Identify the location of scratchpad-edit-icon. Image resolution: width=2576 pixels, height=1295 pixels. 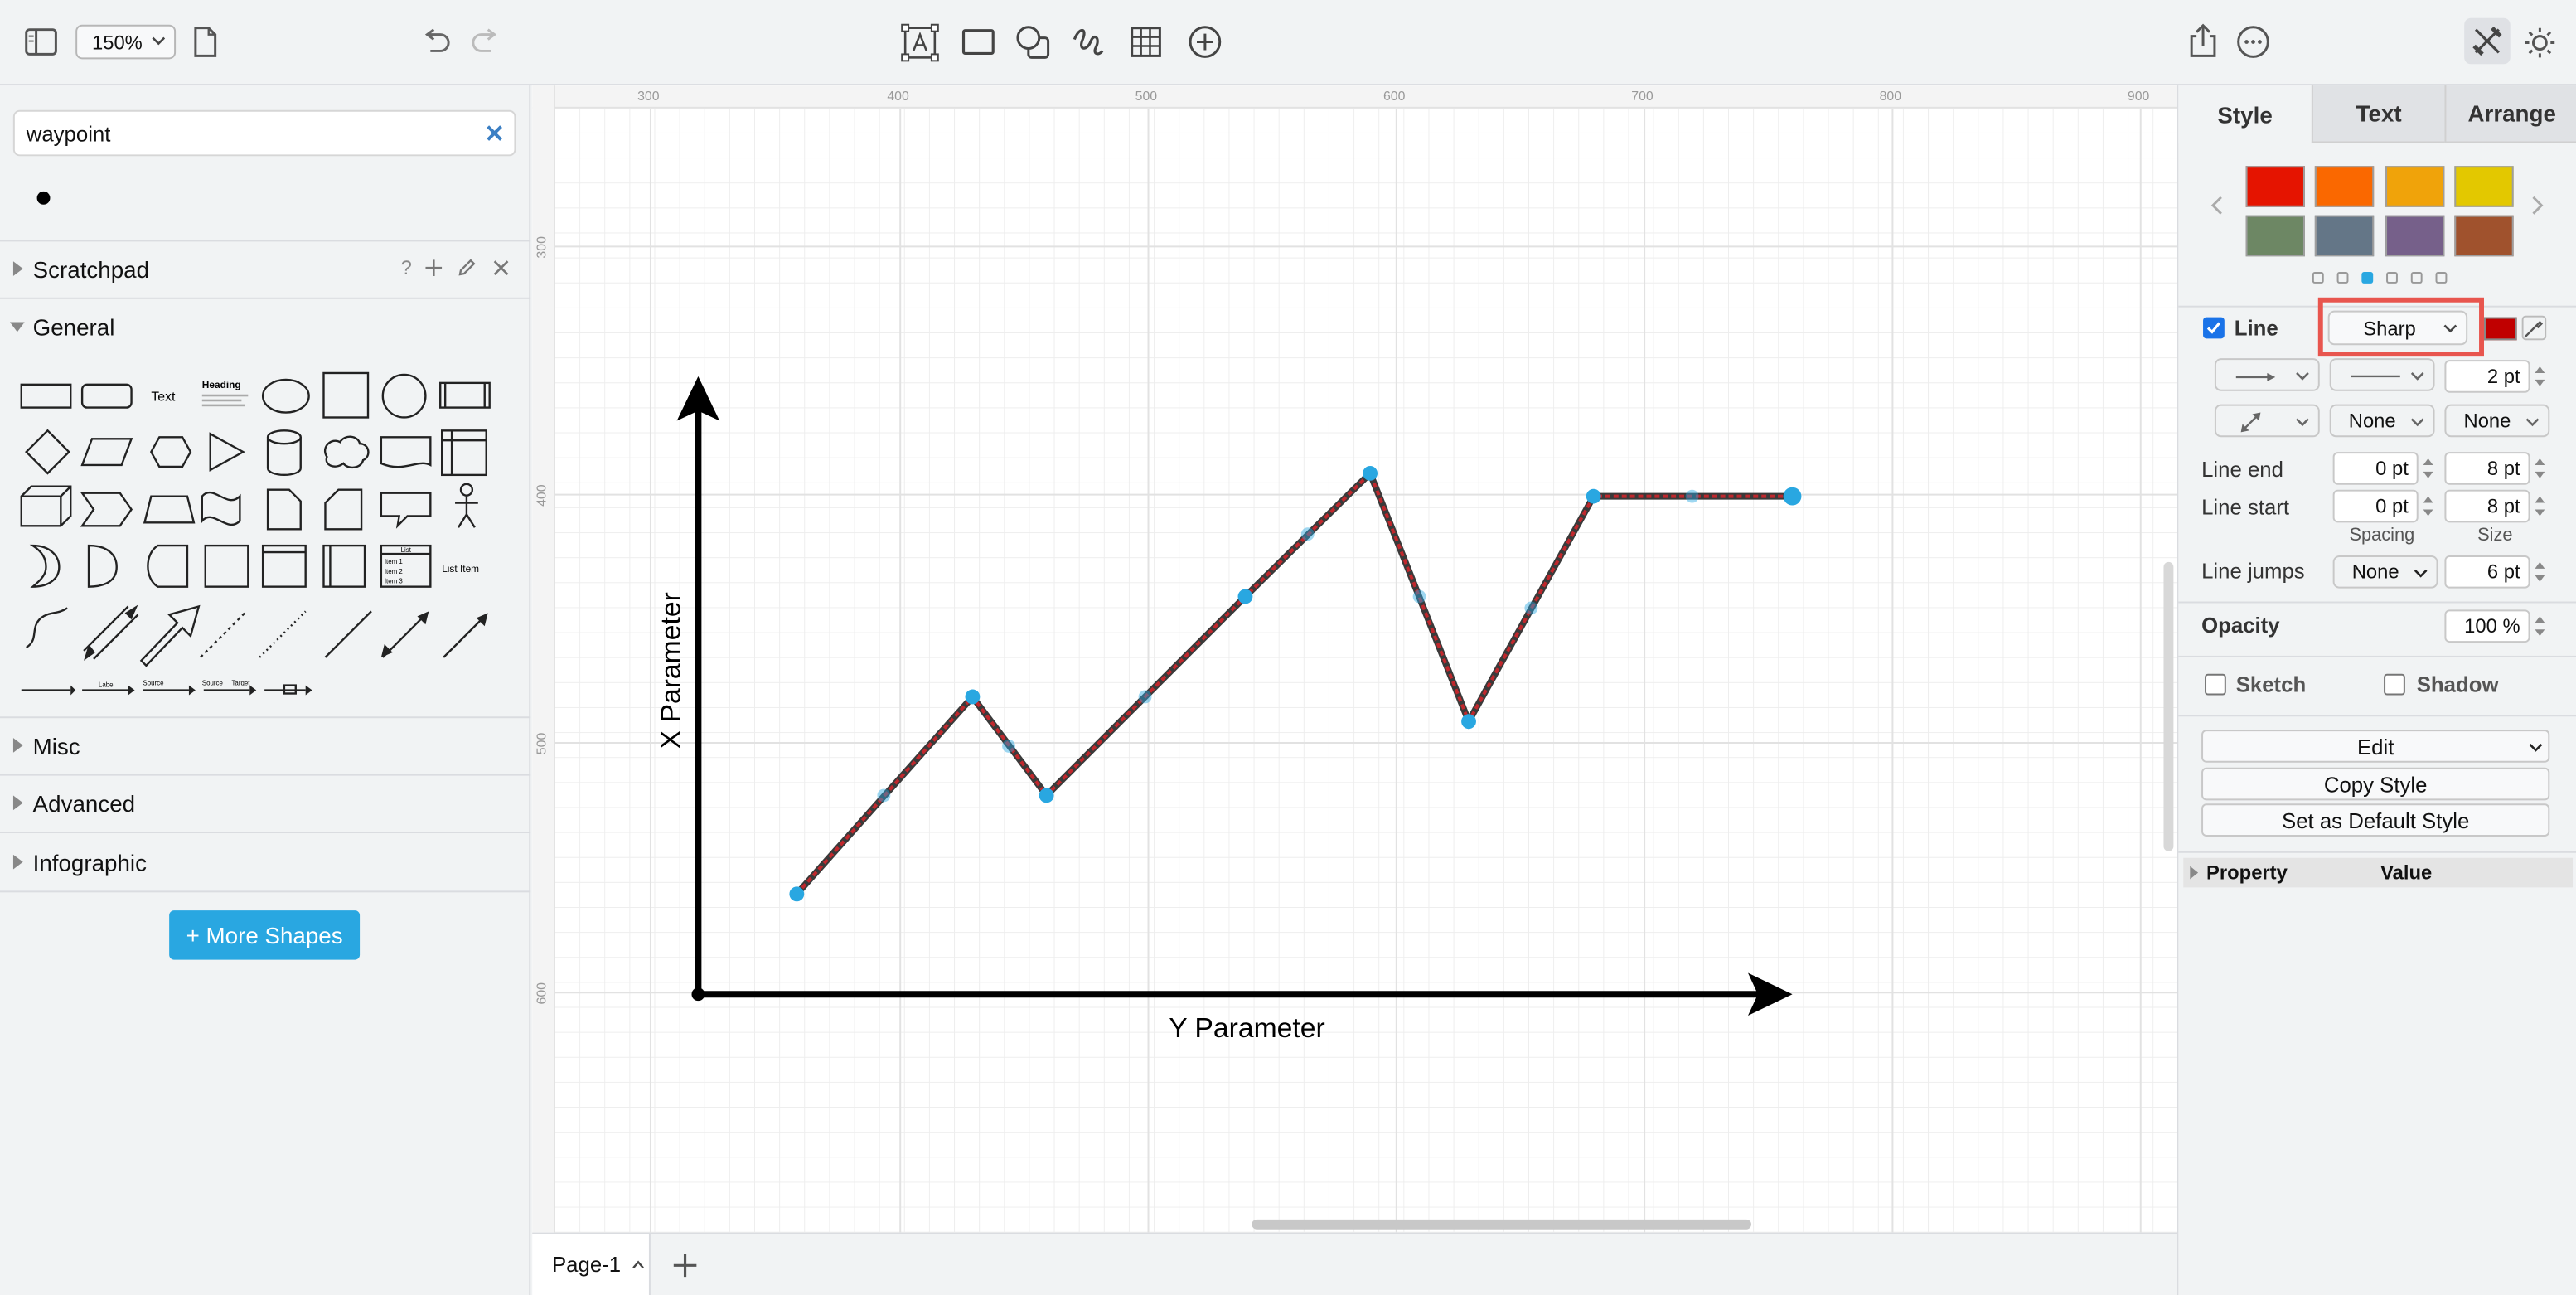
(467, 268).